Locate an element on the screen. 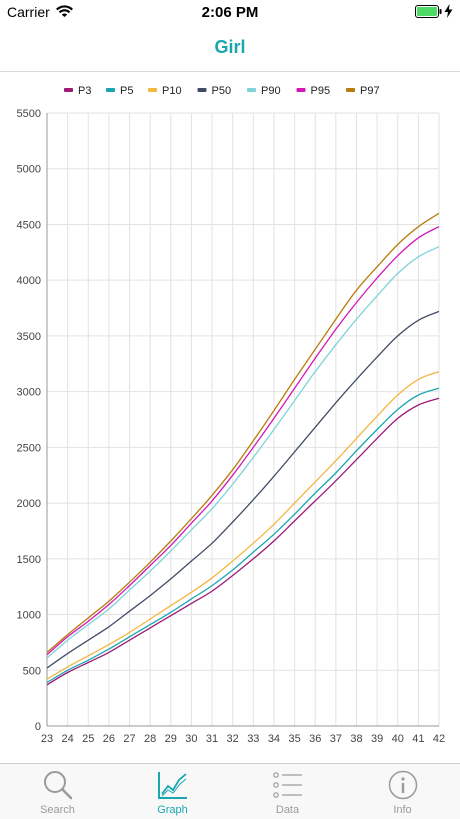 Image resolution: width=460 pixels, height=819 pixels. y-tick-label: 3000 is located at coordinates (29, 393).